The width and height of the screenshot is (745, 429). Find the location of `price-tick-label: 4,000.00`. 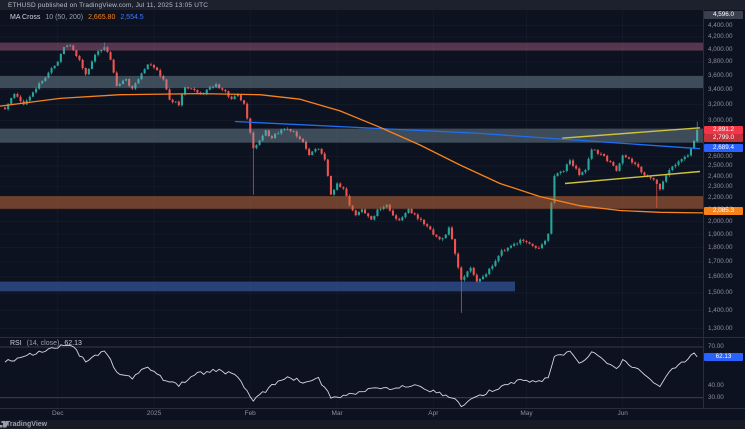

price-tick-label: 4,000.00 is located at coordinates (720, 49).